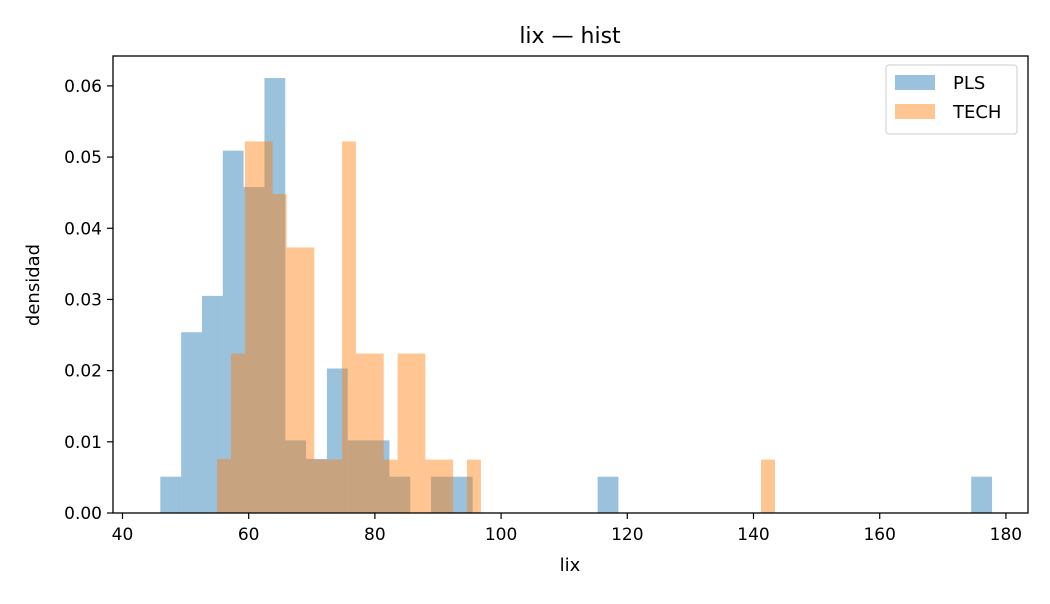 The height and width of the screenshot is (604, 1050). I want to click on x-tick-label: 40, so click(123, 535).